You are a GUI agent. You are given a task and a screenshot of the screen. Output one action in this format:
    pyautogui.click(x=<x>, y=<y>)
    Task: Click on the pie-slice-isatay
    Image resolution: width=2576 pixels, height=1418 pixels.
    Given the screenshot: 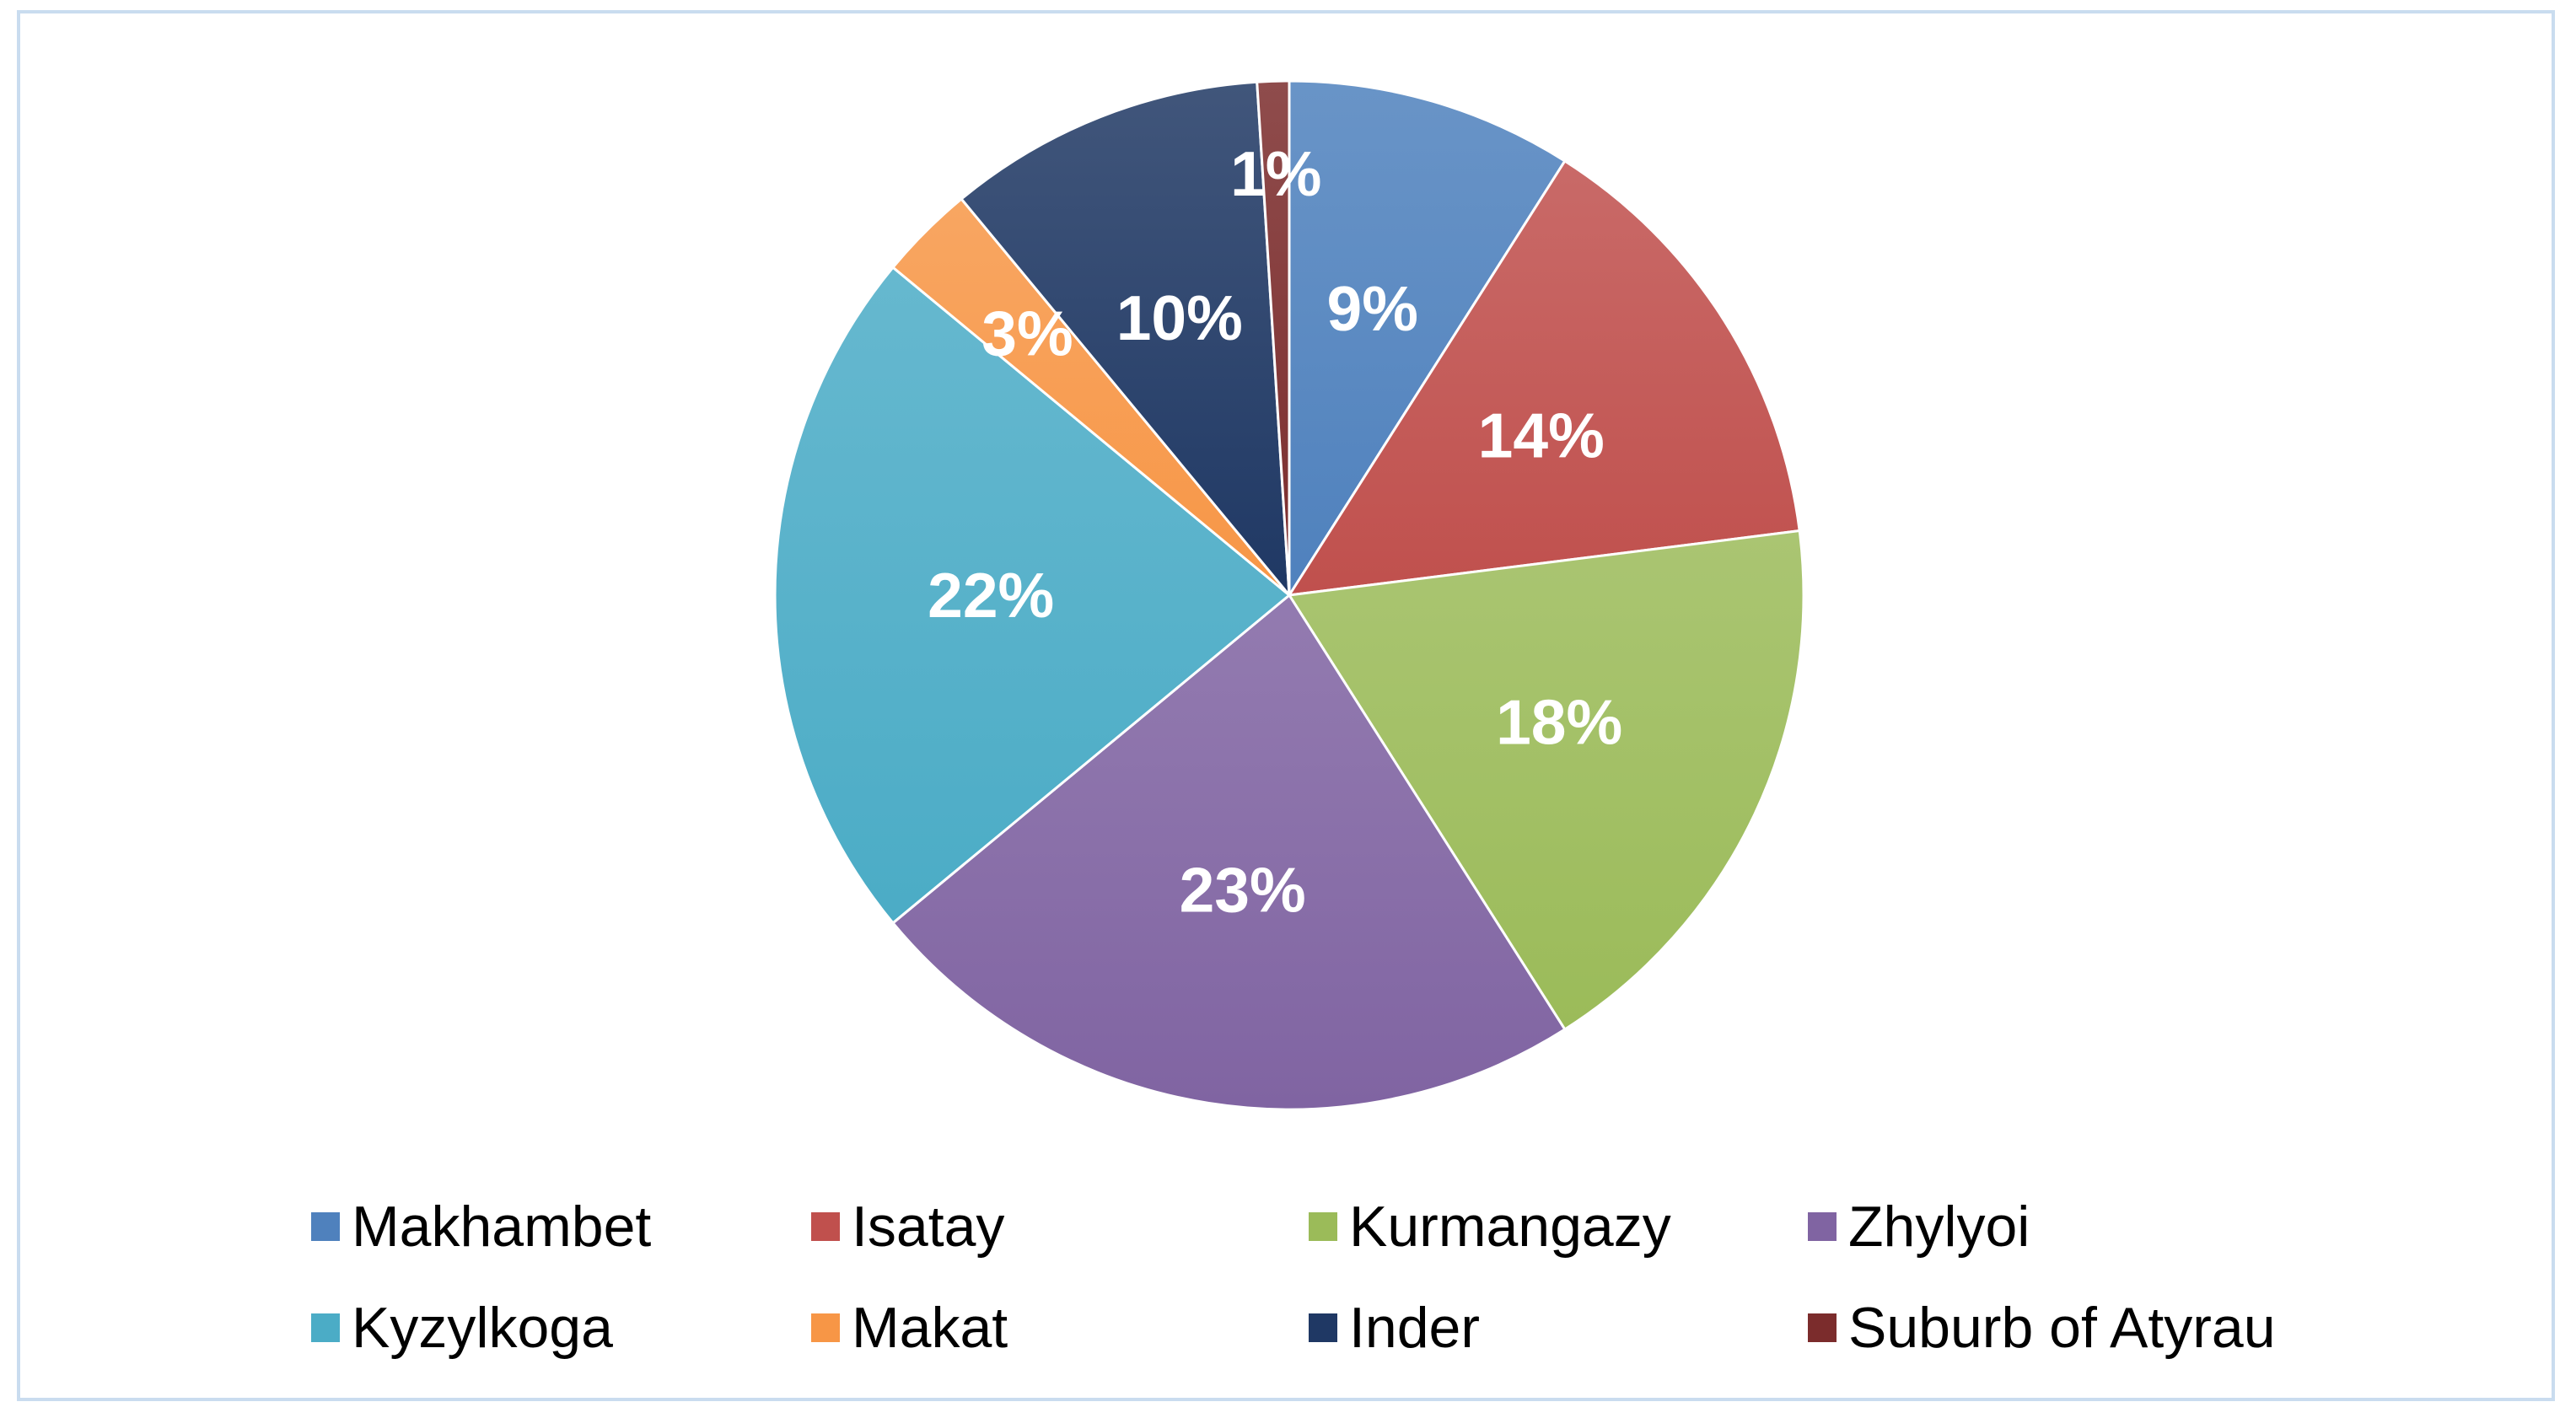 What is the action you would take?
    pyautogui.click(x=1544, y=377)
    